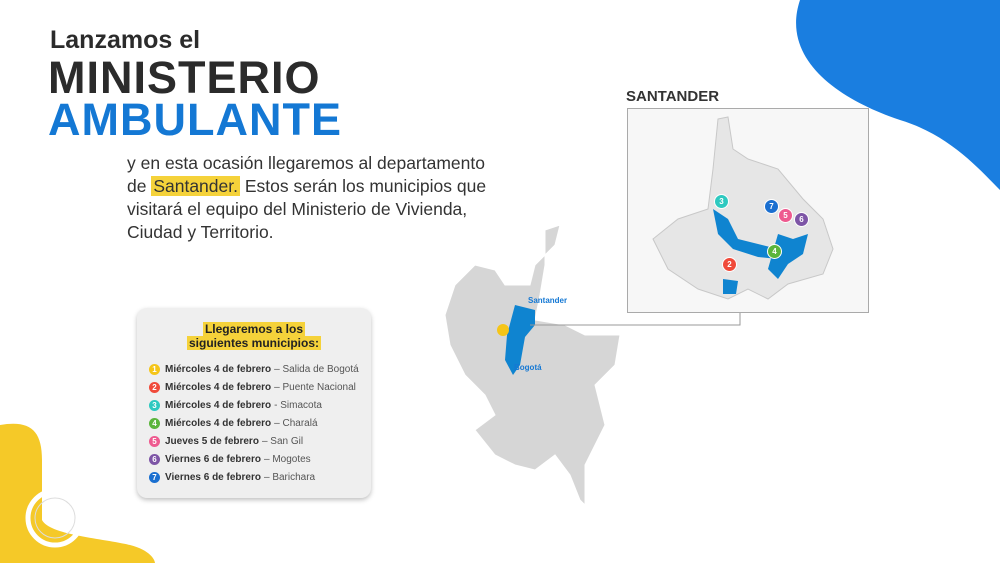 The height and width of the screenshot is (563, 1000). What do you see at coordinates (260, 423) in the screenshot?
I see `list-item: 4 Miércoles 4 de febrero – Charalá` at bounding box center [260, 423].